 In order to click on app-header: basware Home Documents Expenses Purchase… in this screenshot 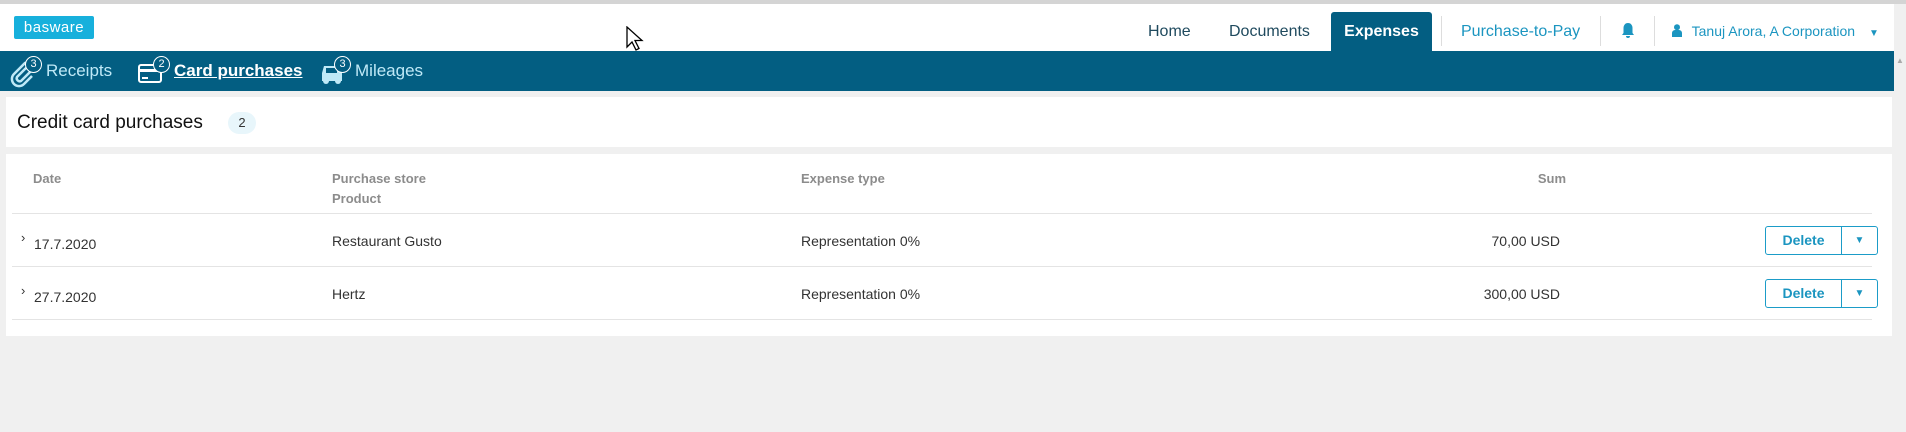, I will do `click(947, 27)`.